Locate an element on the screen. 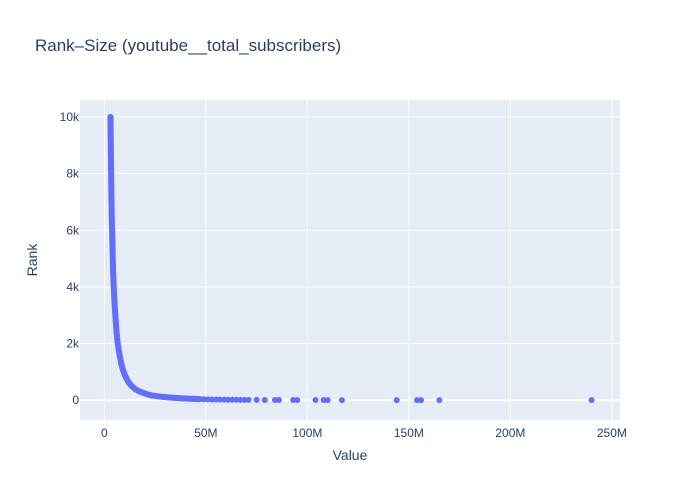 The height and width of the screenshot is (500, 700). x-tick-label: 150M is located at coordinates (409, 433).